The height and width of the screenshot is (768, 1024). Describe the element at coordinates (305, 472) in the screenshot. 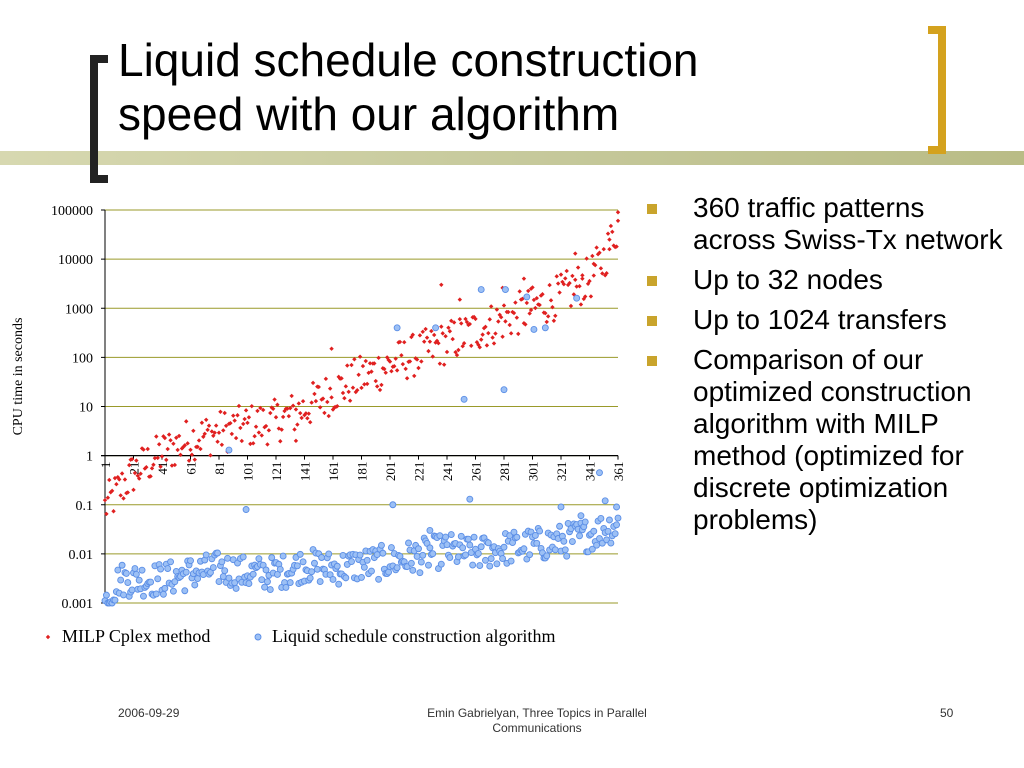

I see `x-tick-label: 141` at that location.